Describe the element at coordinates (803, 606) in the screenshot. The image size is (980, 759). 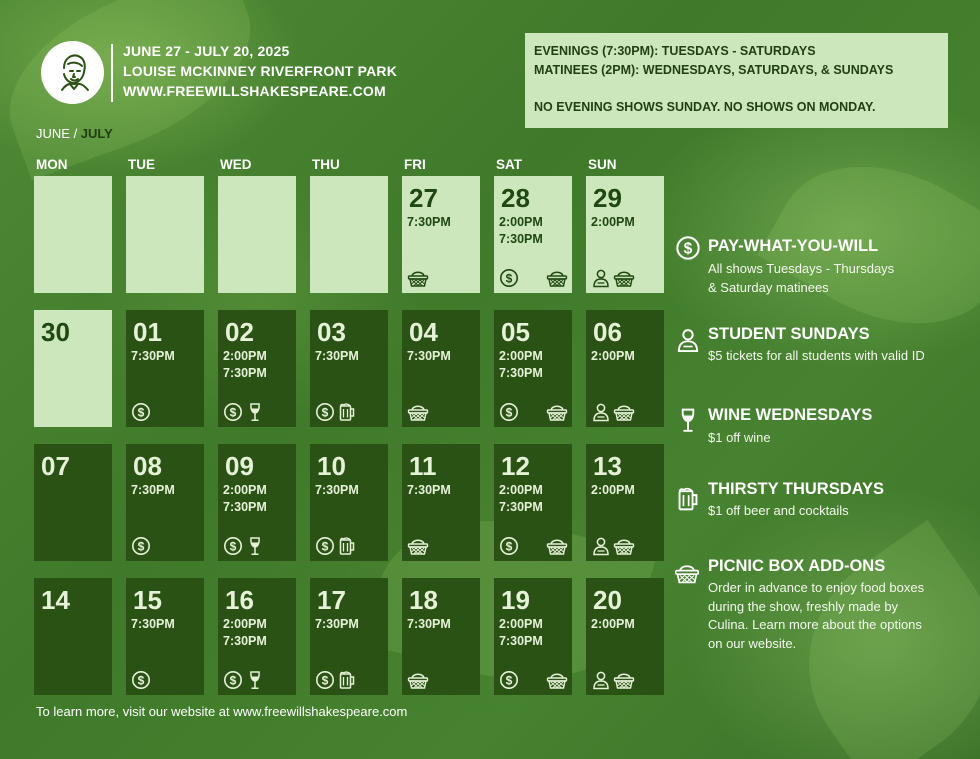
I see `legend-line: during the show, freshly made by` at that location.